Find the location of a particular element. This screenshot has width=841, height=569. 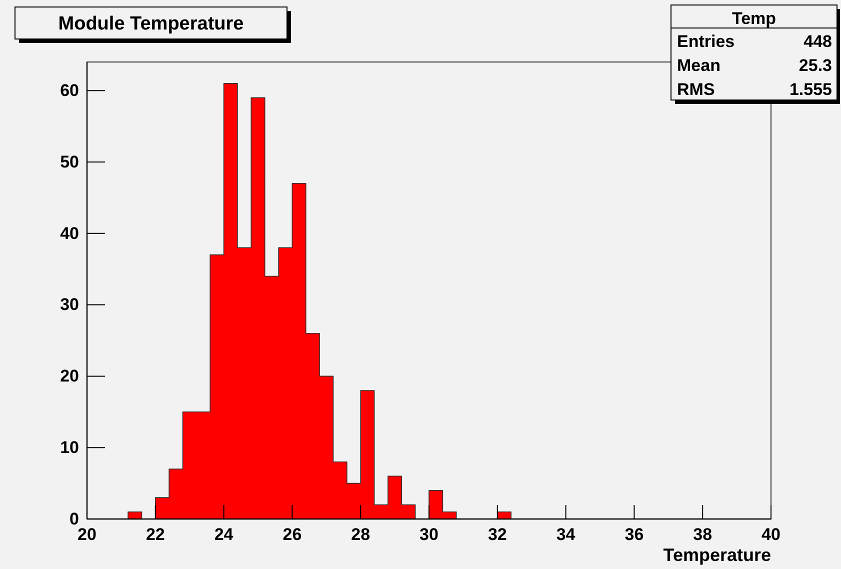

y-tick-label: 10 is located at coordinates (69, 448).